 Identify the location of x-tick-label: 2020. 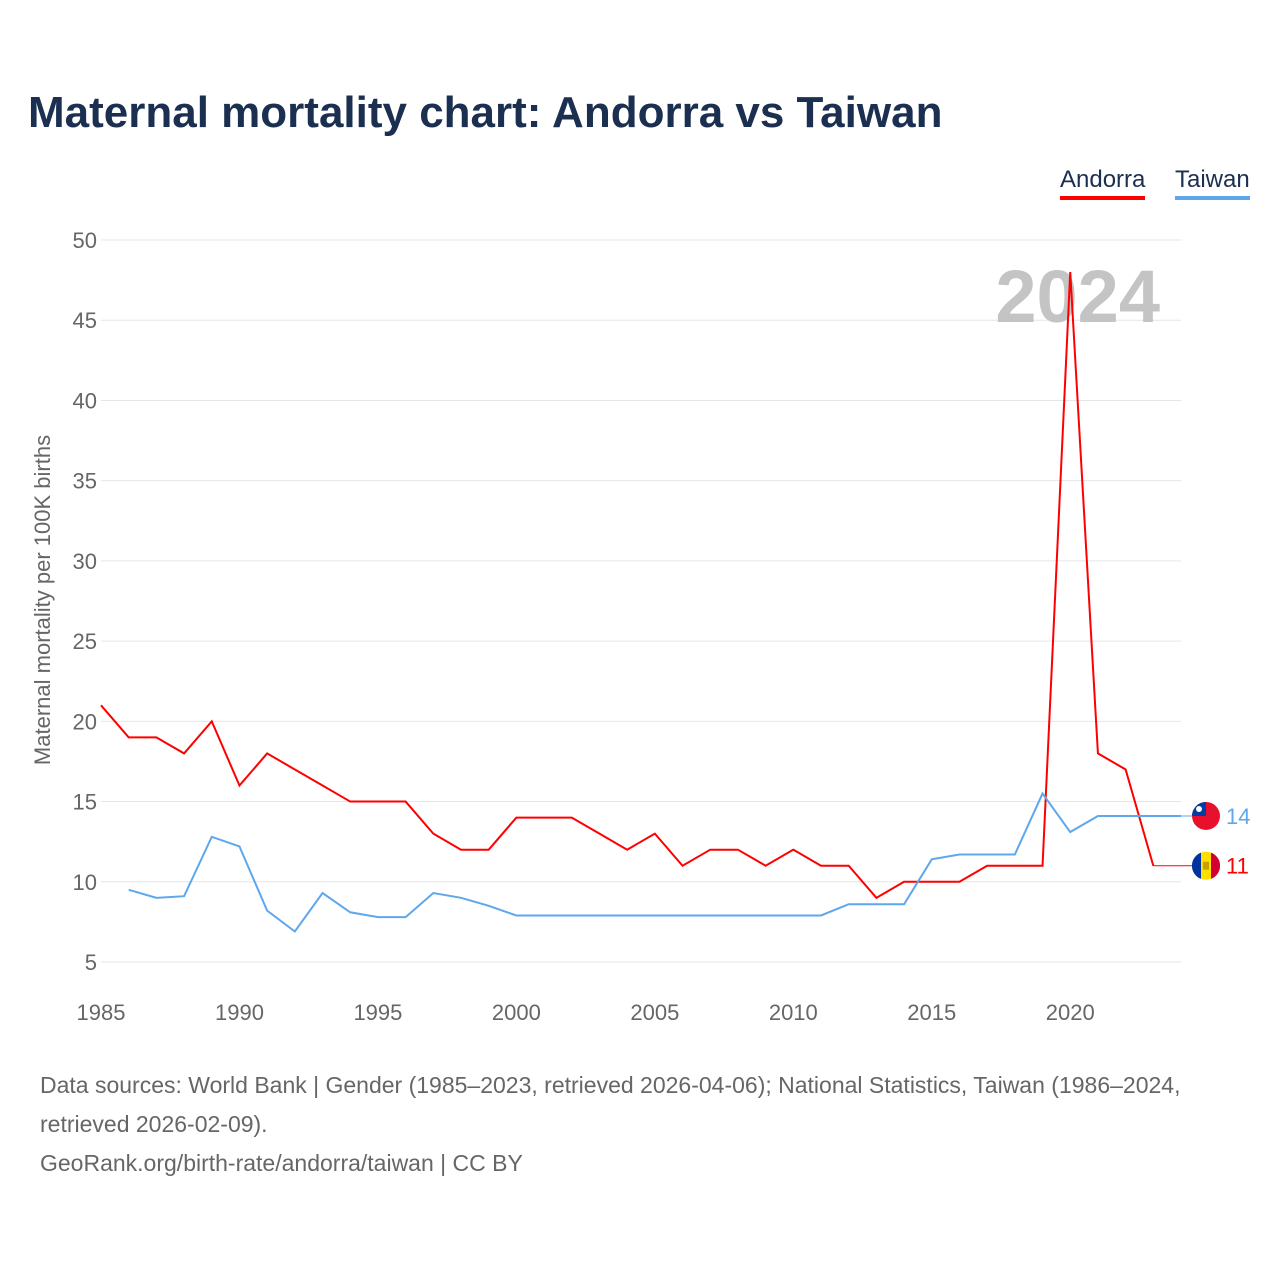
(1070, 1012).